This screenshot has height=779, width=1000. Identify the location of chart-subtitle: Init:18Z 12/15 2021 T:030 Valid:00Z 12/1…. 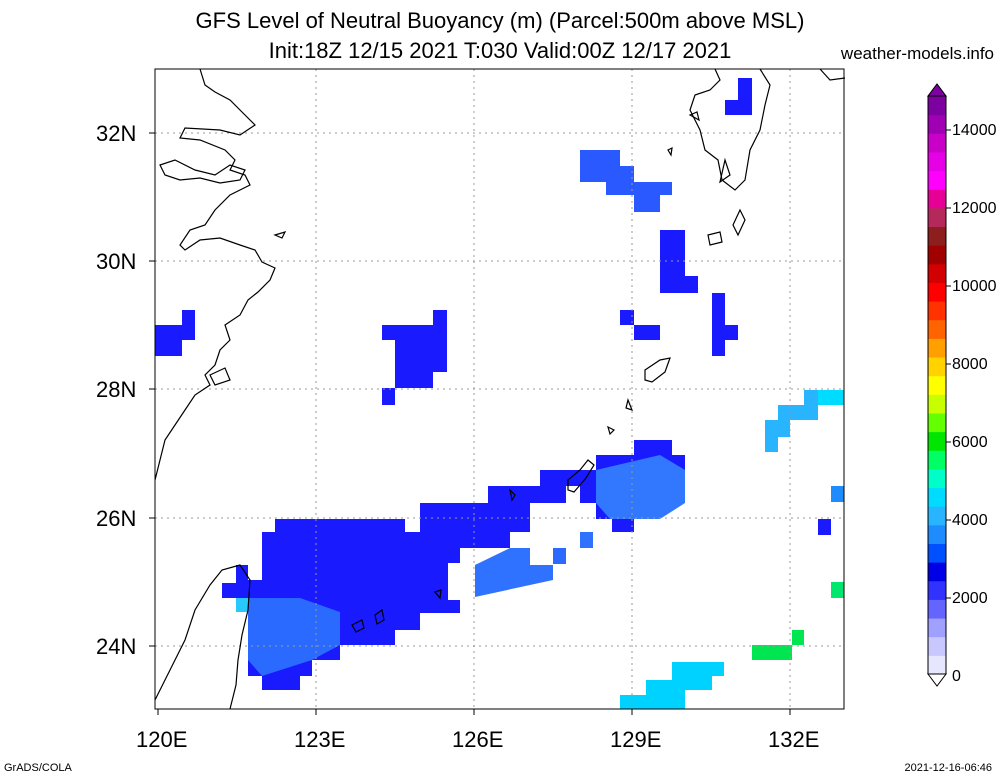
(500, 51).